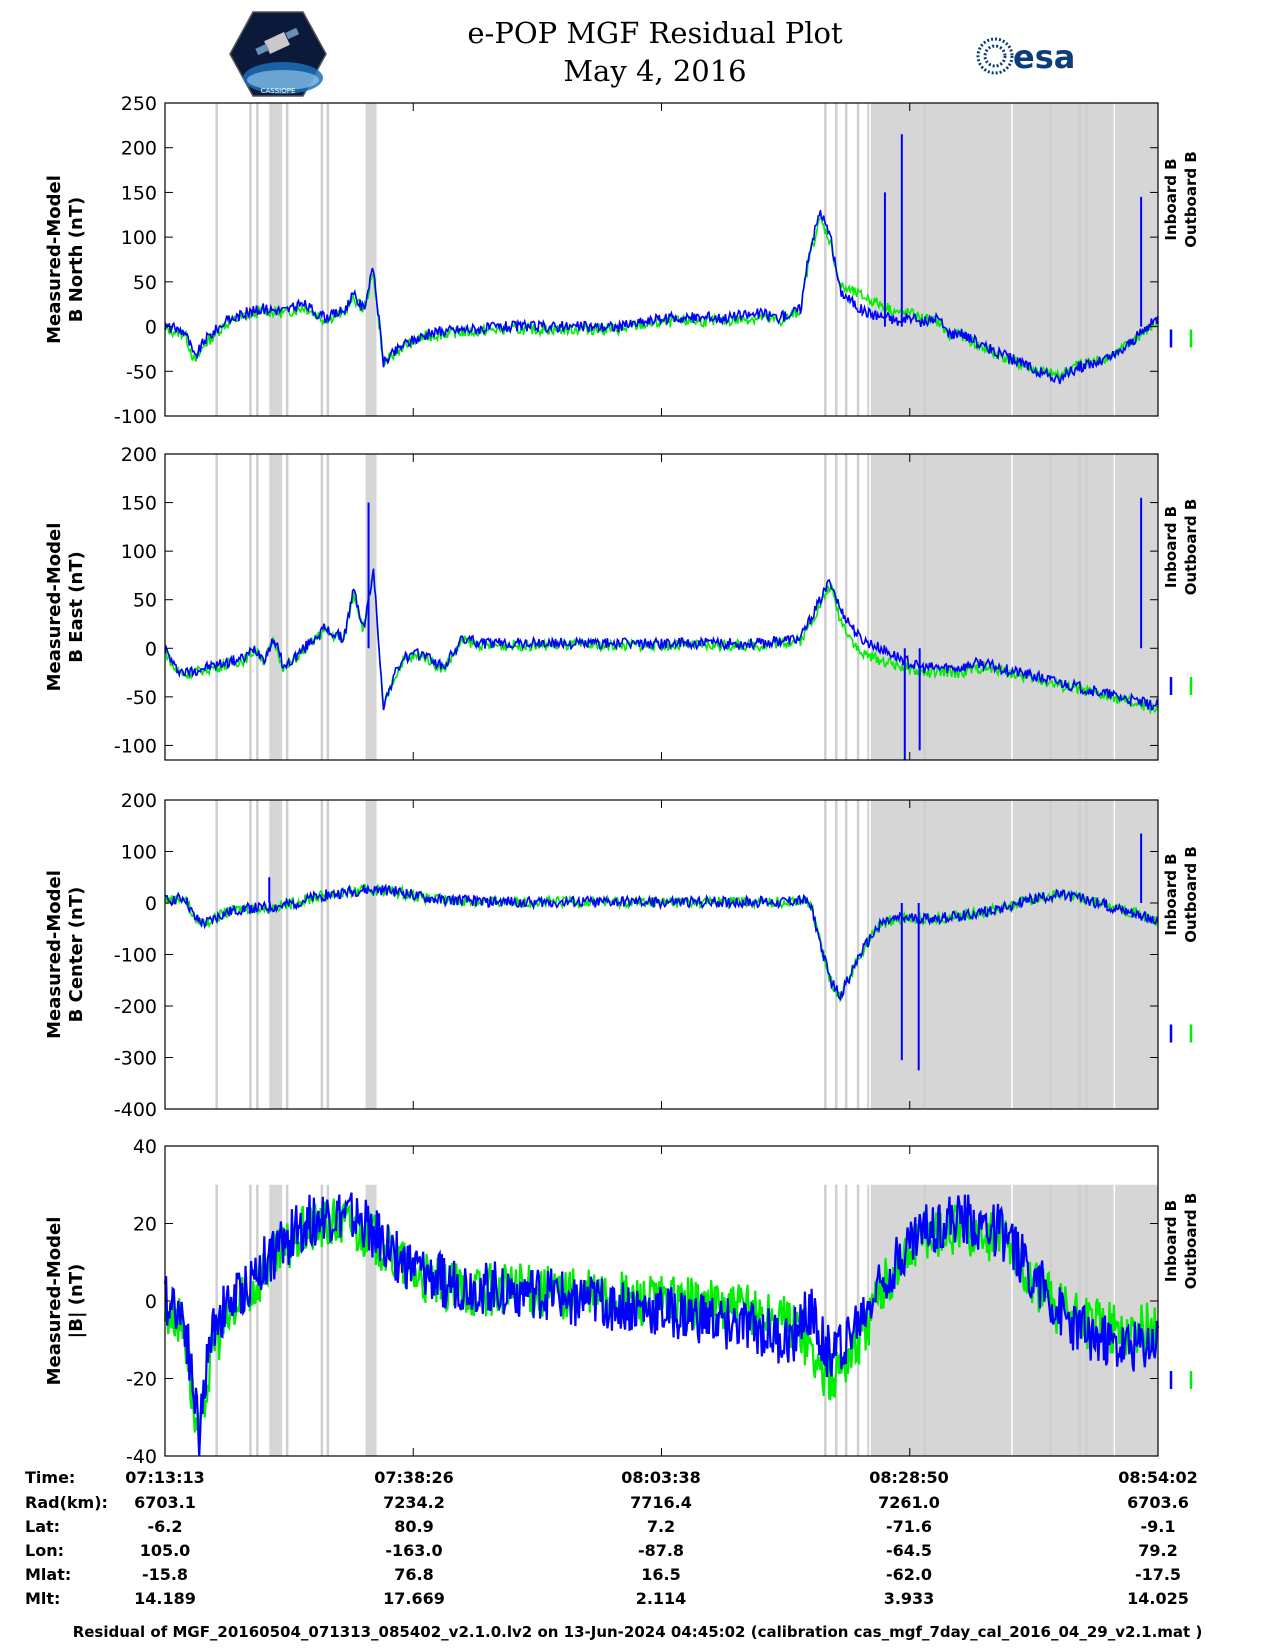 The image size is (1275, 1650). Describe the element at coordinates (76, 607) in the screenshot. I see `y-axis-label: B East (nT)` at that location.